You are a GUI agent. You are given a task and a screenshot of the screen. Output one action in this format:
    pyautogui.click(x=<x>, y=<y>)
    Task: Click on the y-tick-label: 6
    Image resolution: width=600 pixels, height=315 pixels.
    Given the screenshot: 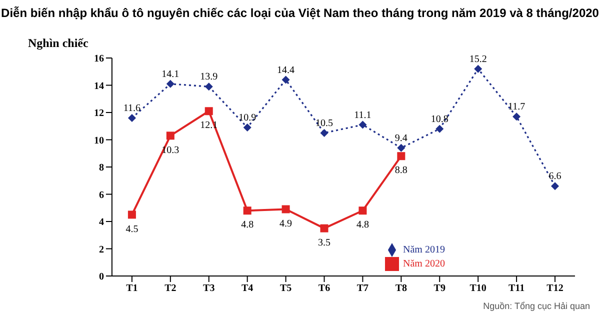 What is the action you would take?
    pyautogui.click(x=101, y=195)
    